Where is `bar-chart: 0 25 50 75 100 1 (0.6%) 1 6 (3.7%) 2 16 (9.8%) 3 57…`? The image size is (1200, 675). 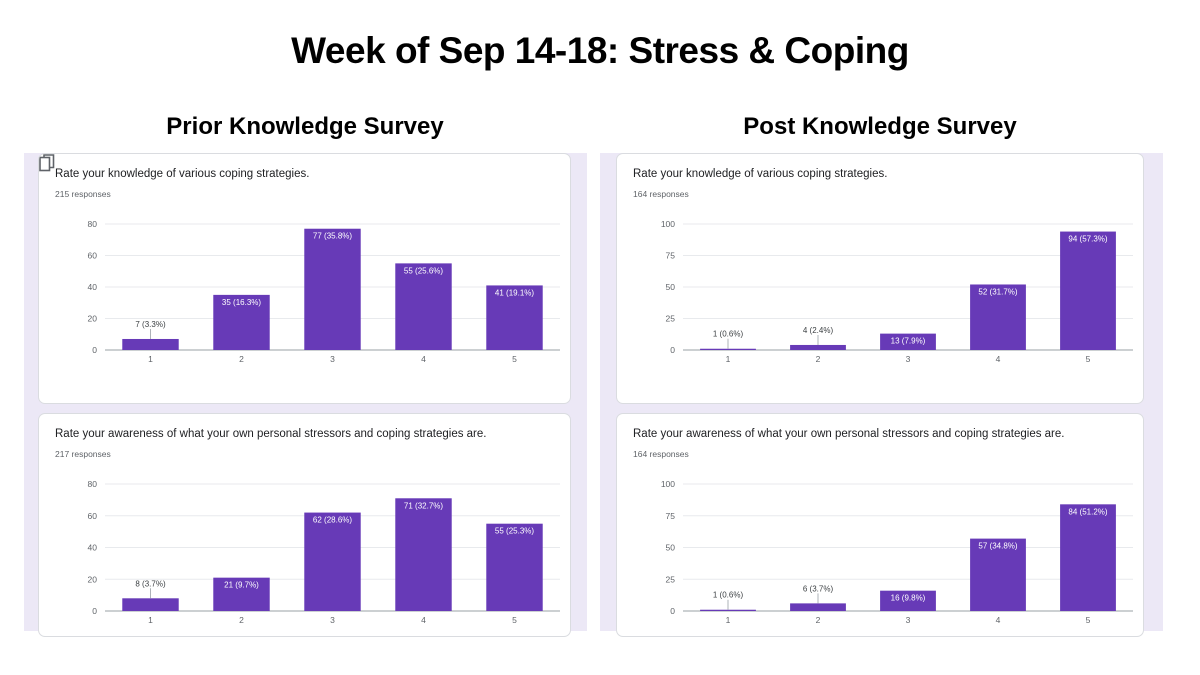 bar-chart: 0 25 50 75 100 1 (0.6%) 1 6 (3.7%) 2 16 (9.8%) 3 57… is located at coordinates (897, 552).